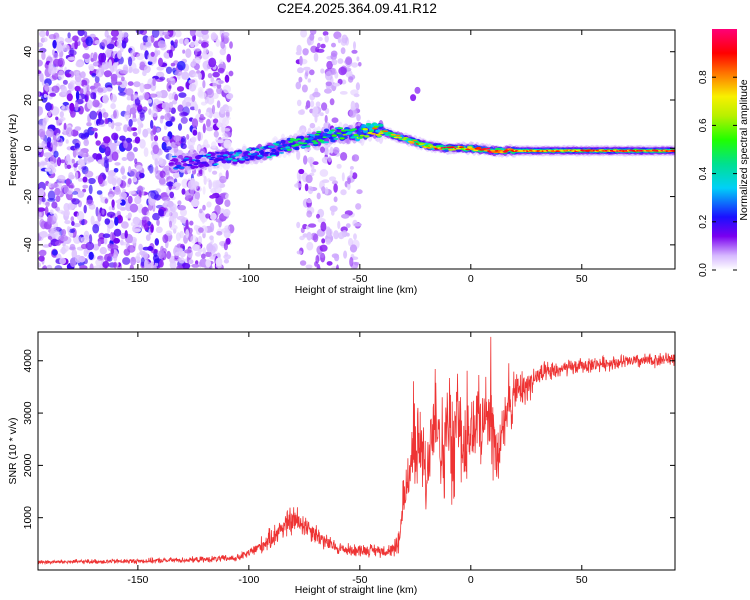 This screenshot has height=600, width=750. Describe the element at coordinates (13, 450) in the screenshot. I see `snr-ylabel: SNR (10 * v/v)` at that location.